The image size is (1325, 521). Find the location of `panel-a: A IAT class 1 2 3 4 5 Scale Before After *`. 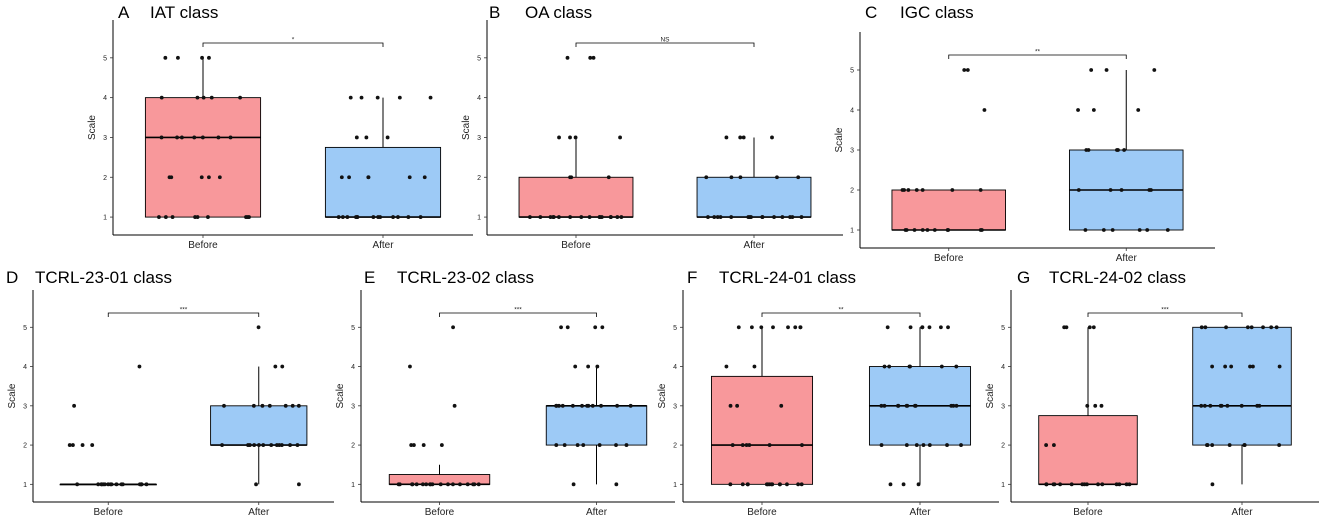

panel-a: A IAT class 1 2 3 4 5 Scale Before After * is located at coordinates (280, 127).